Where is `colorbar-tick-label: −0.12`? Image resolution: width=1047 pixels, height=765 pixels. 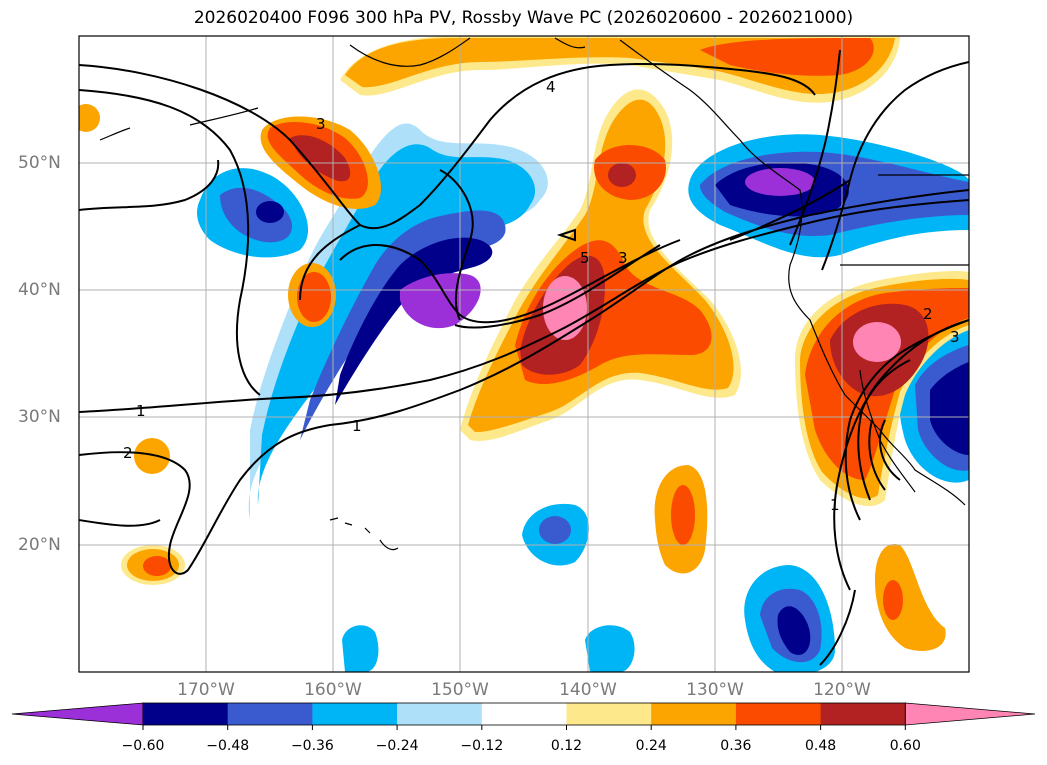
colorbar-tick-label: −0.12 is located at coordinates (482, 746).